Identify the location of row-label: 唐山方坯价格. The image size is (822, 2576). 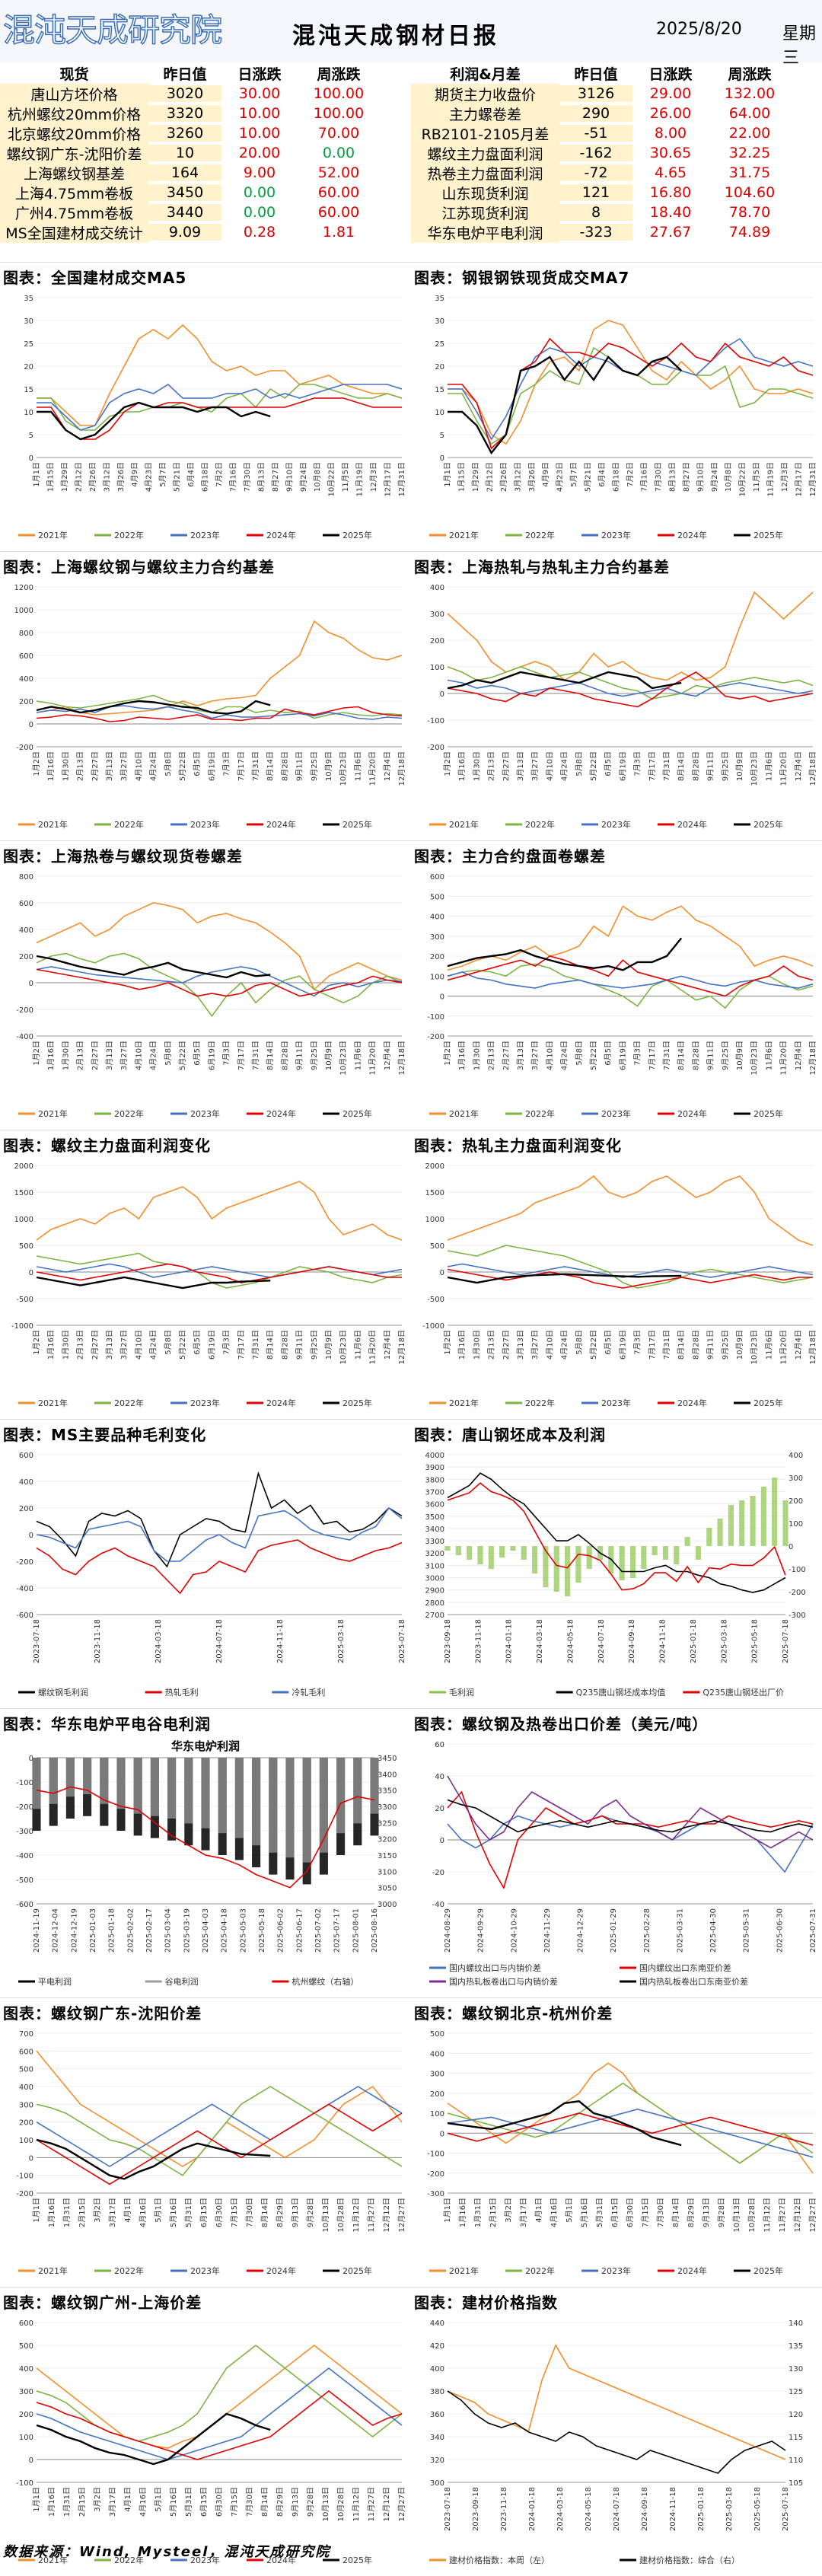
(74, 94).